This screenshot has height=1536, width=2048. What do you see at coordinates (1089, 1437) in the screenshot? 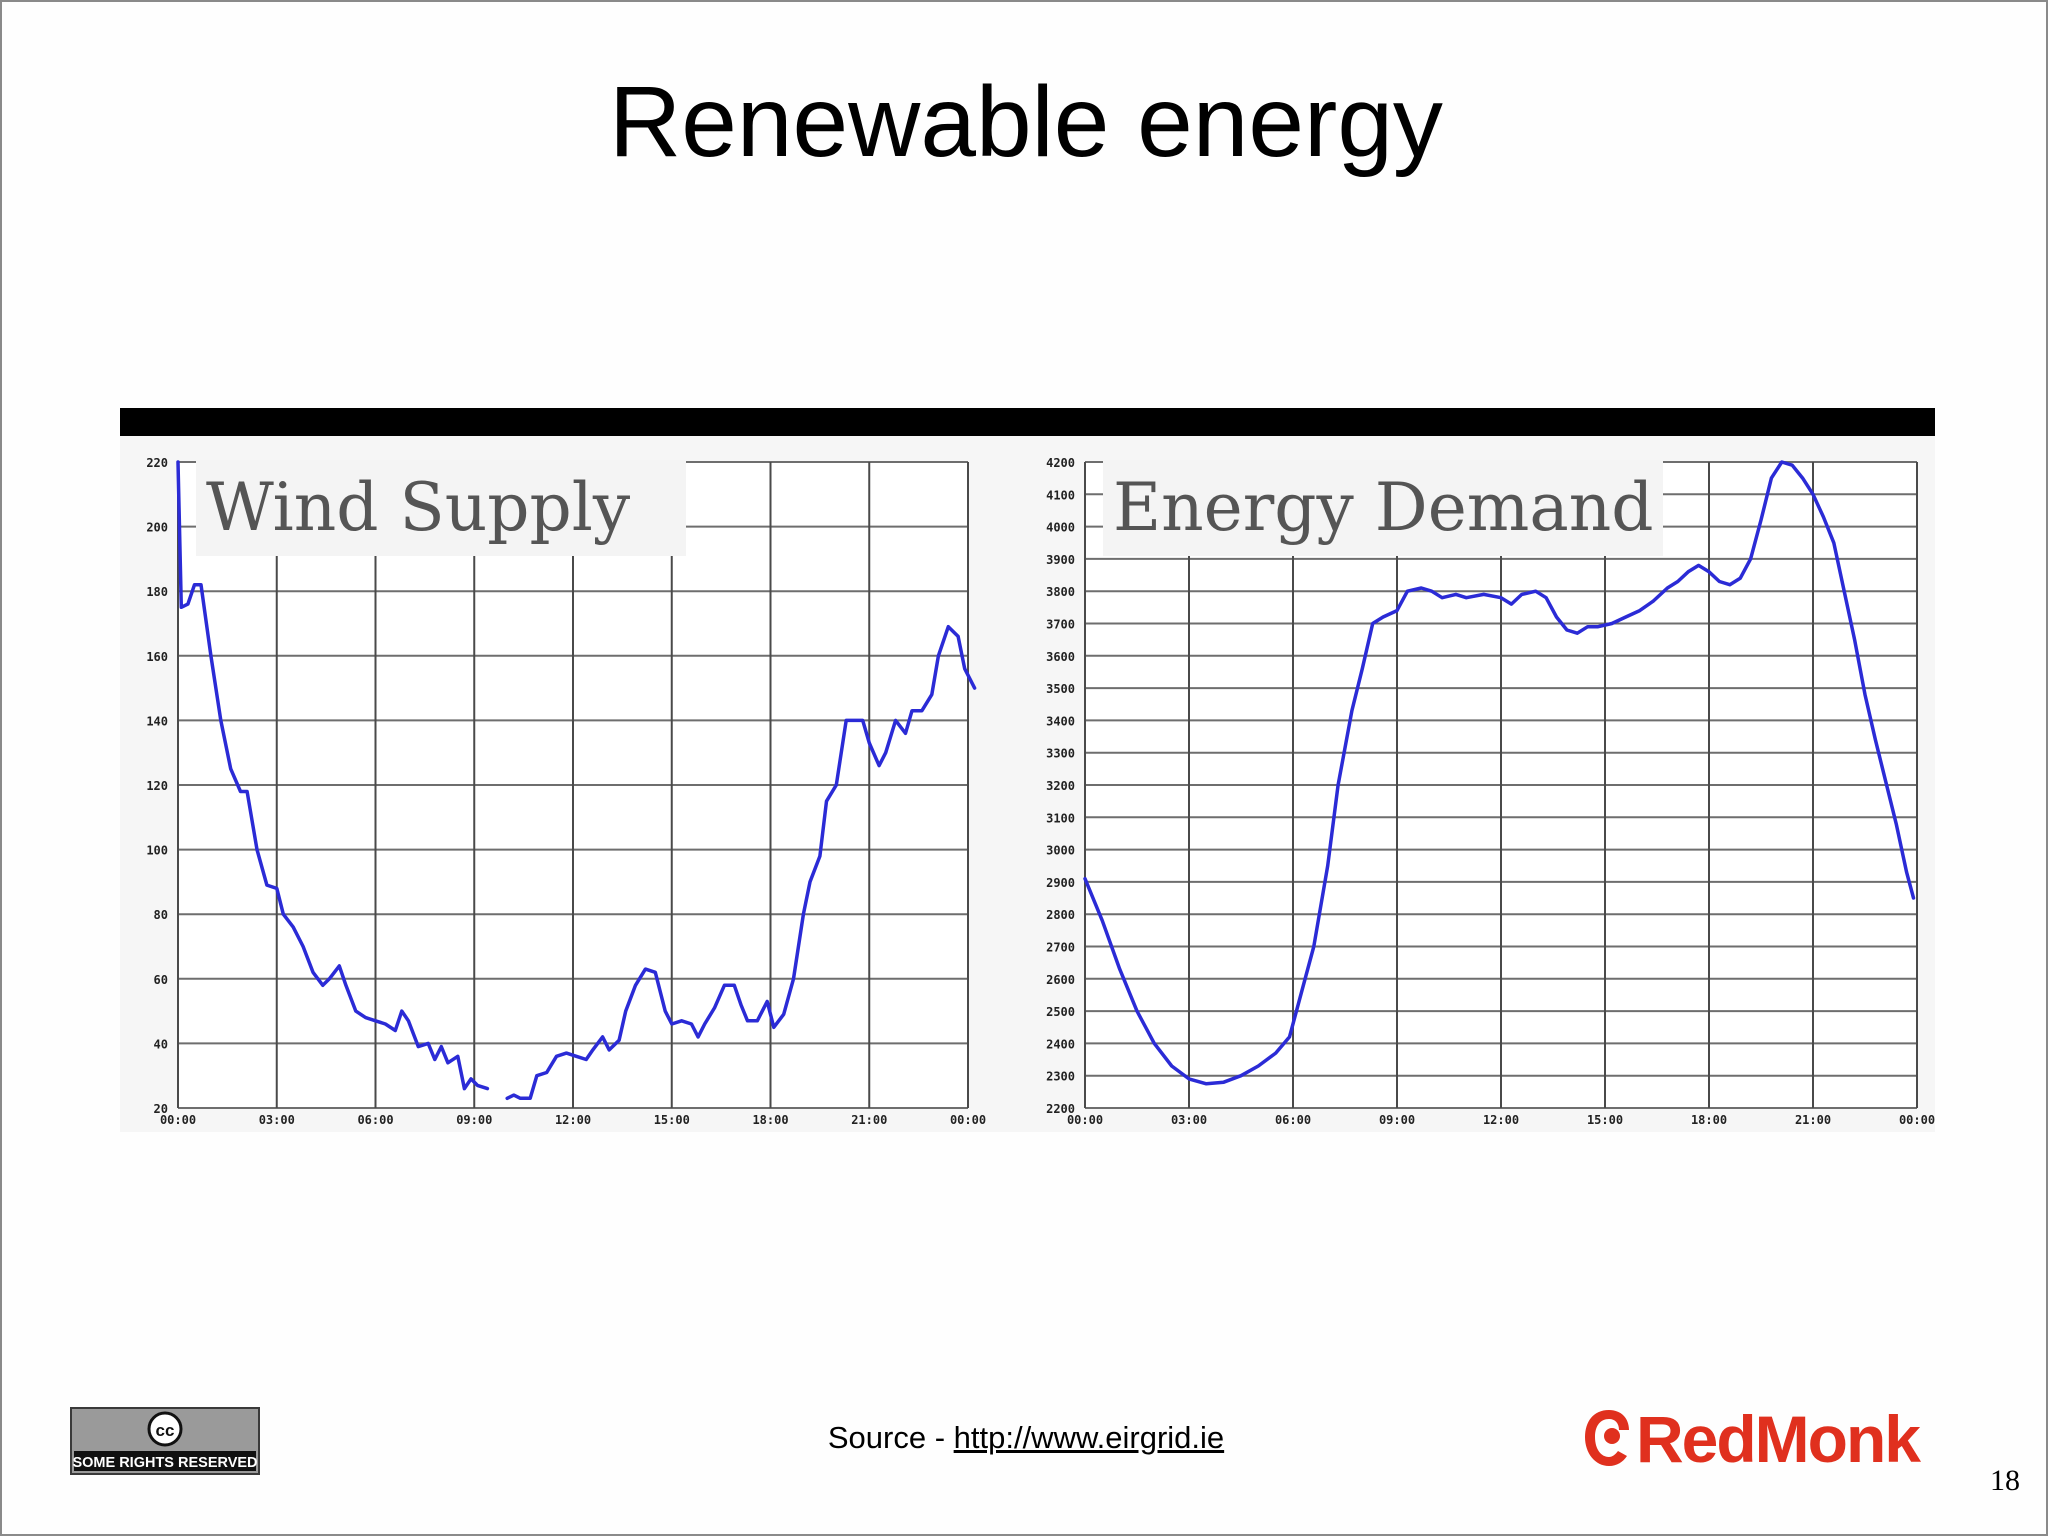
I see `source-link: http://www.eirgrid.ie` at bounding box center [1089, 1437].